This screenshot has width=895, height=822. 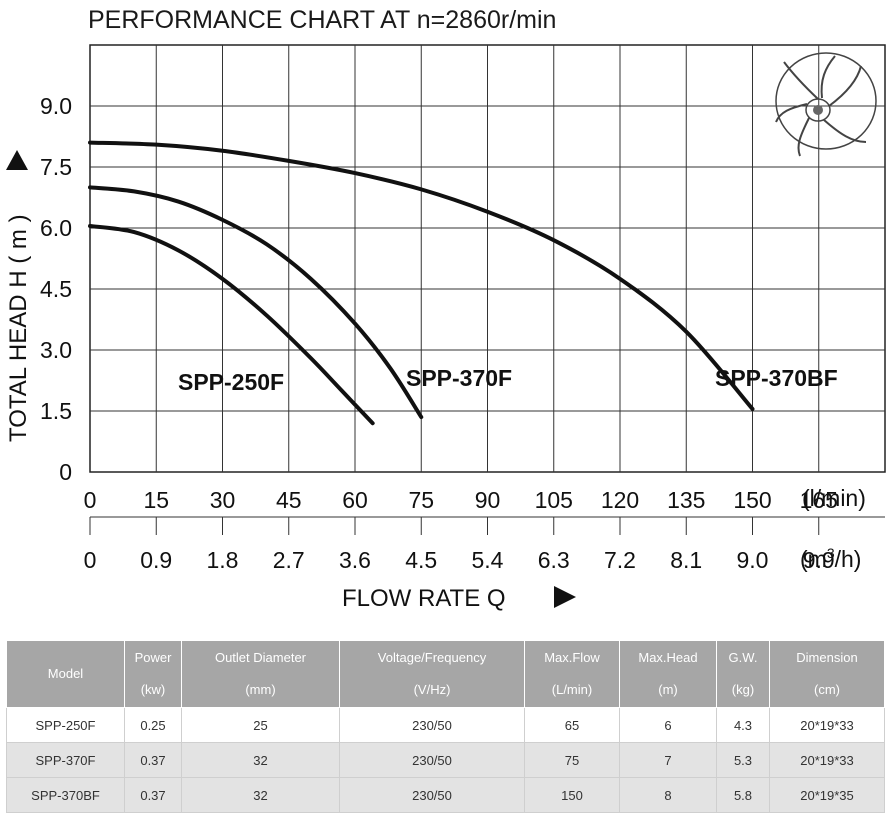 I want to click on y-tick-label: 0, so click(x=65, y=472).